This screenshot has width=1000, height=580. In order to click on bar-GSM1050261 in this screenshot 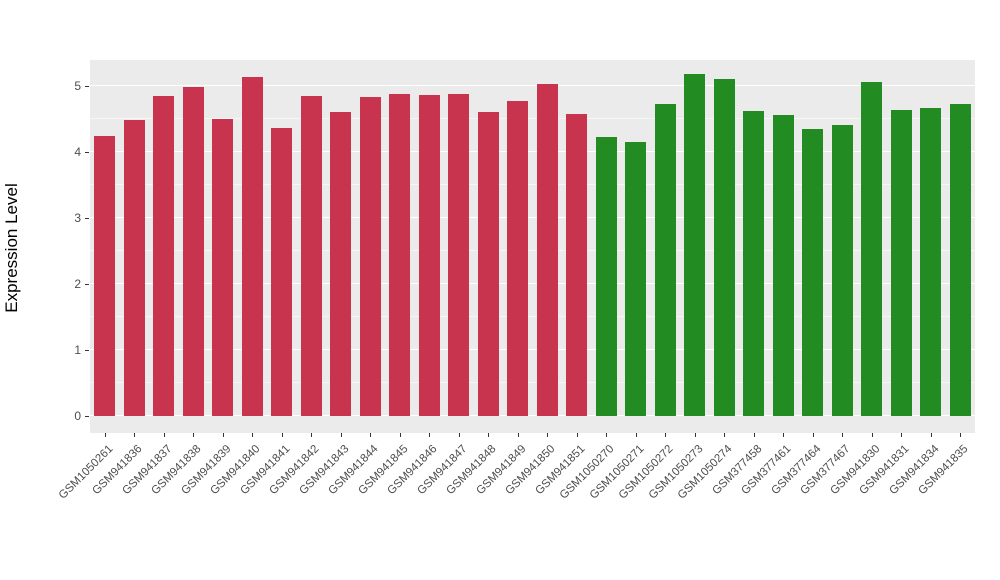, I will do `click(105, 275)`.